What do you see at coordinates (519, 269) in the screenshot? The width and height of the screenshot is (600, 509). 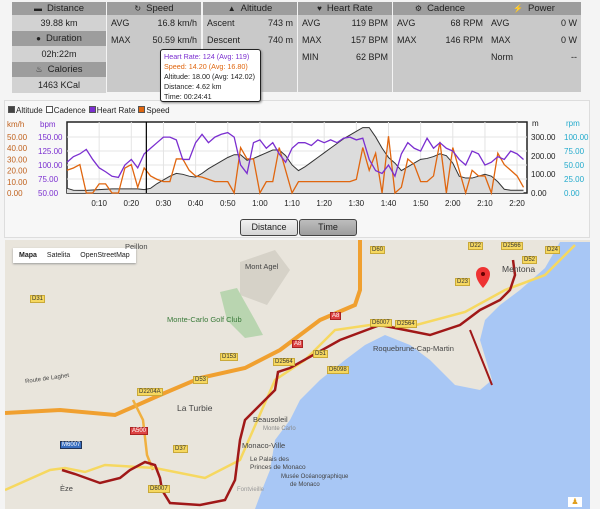 I see `place-label: Mentona` at bounding box center [519, 269].